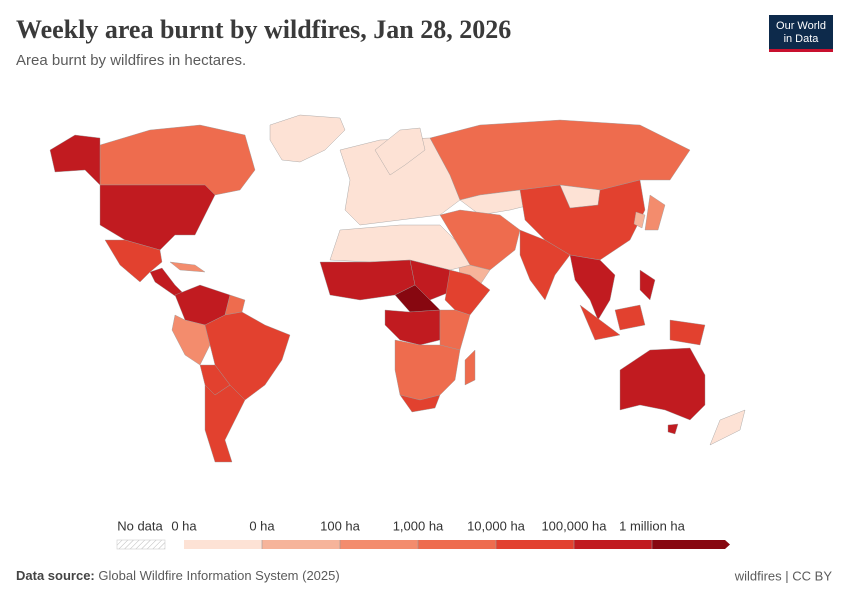  What do you see at coordinates (131, 60) in the screenshot?
I see `subtitle: Area burnt by wildfires in hectares.` at bounding box center [131, 60].